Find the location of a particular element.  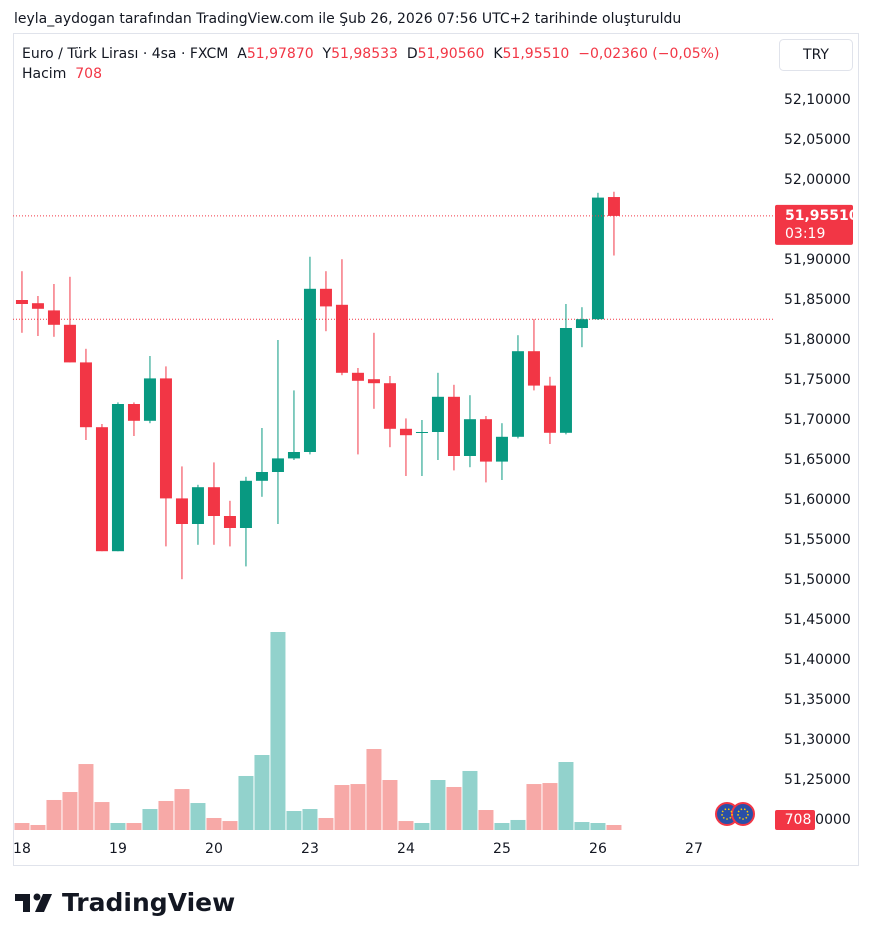

y-tick-label: 51,30000 is located at coordinates (817, 740).